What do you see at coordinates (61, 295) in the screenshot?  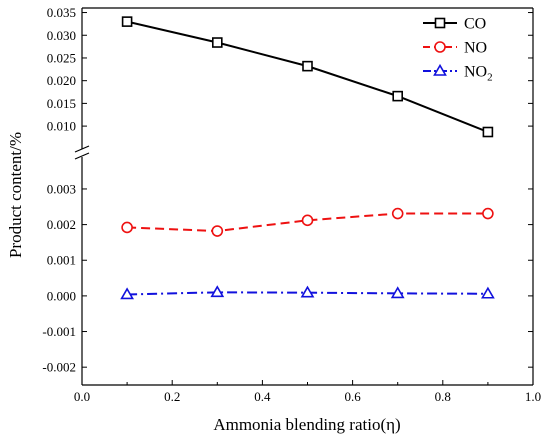 I see `y-tick-label: 0.000` at bounding box center [61, 295].